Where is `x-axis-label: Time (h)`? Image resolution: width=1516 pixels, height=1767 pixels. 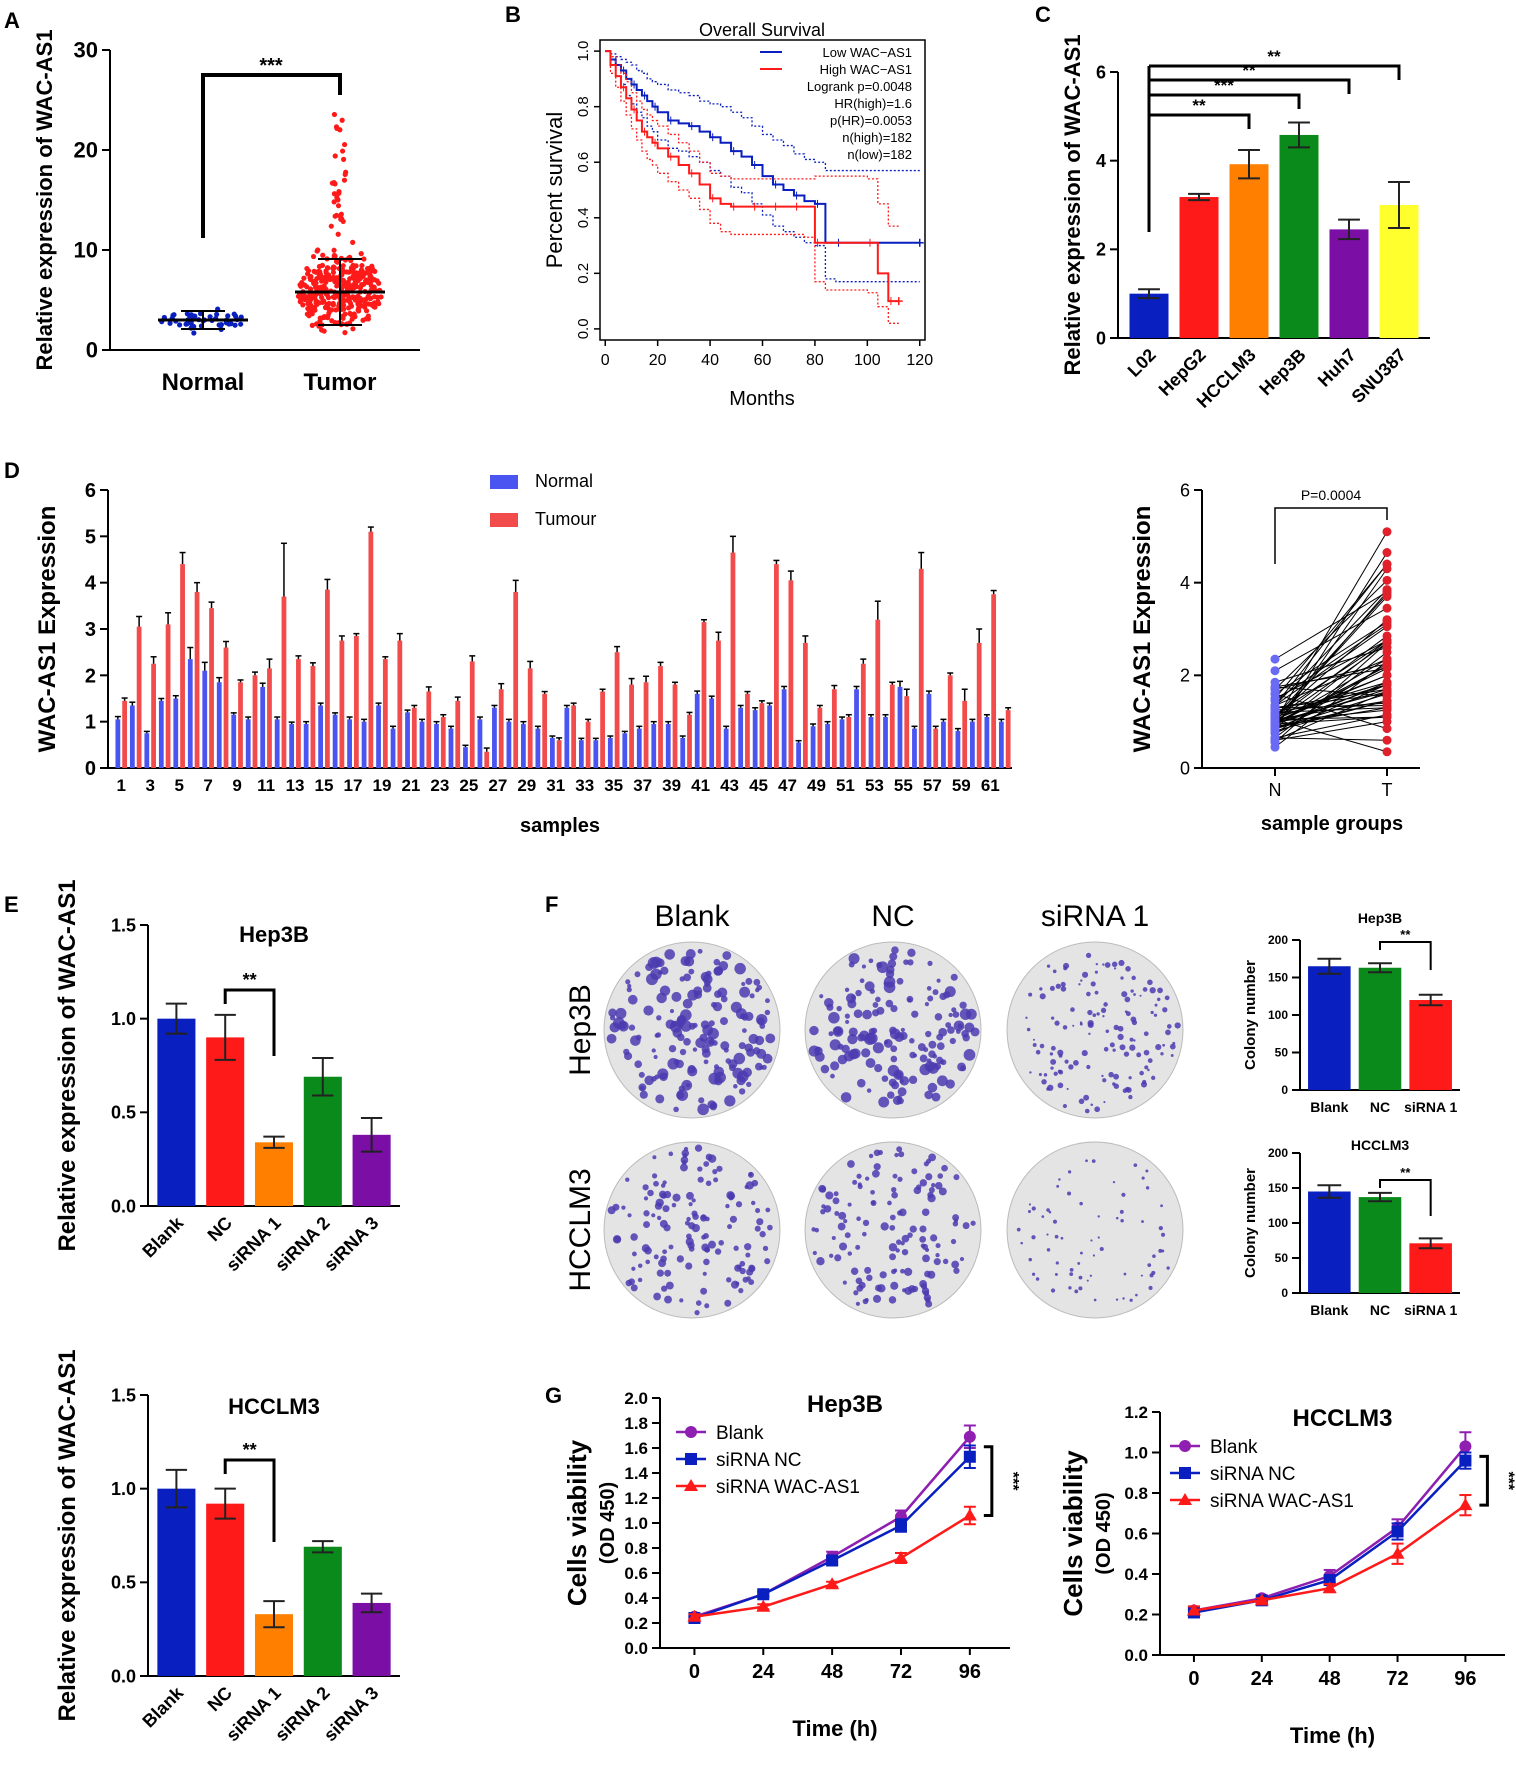 x-axis-label: Time (h) is located at coordinates (834, 1728).